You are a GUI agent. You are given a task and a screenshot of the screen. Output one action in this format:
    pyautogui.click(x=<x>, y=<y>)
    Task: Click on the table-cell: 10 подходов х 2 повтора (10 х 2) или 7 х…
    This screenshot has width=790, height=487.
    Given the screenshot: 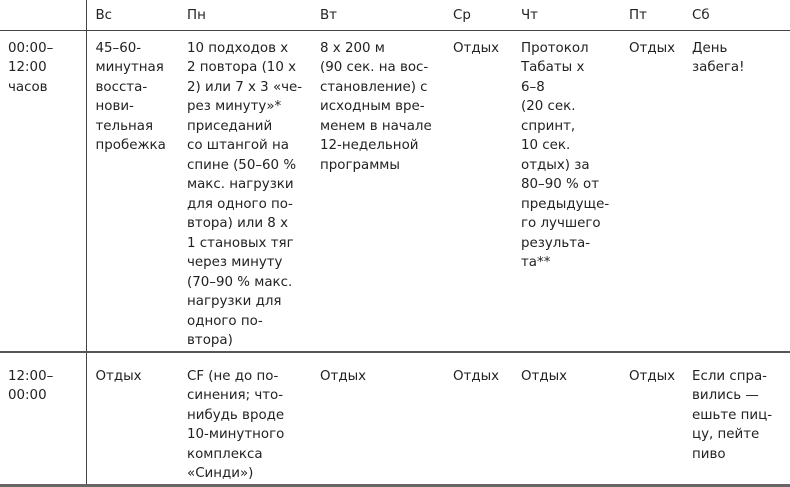 What is the action you would take?
    pyautogui.click(x=244, y=191)
    